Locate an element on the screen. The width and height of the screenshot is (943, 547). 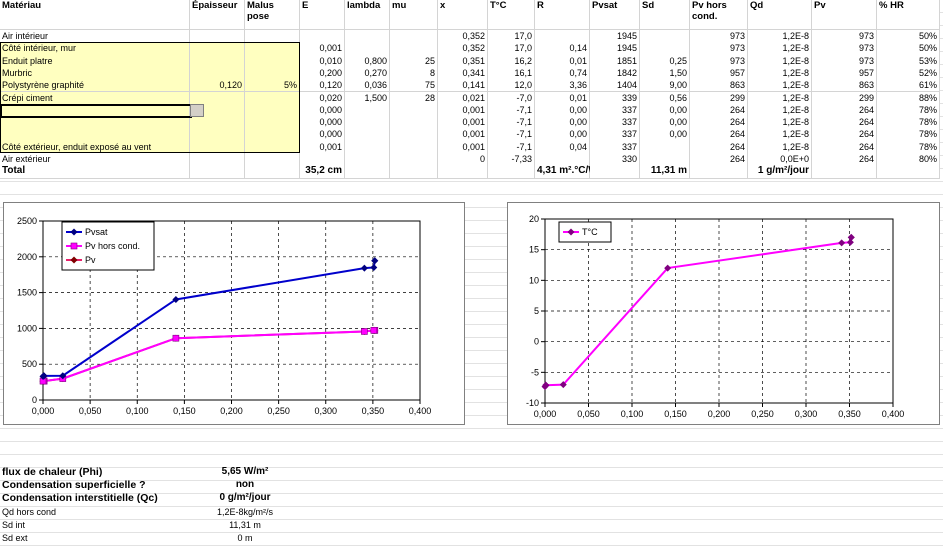
selected-cell is located at coordinates (96, 111).